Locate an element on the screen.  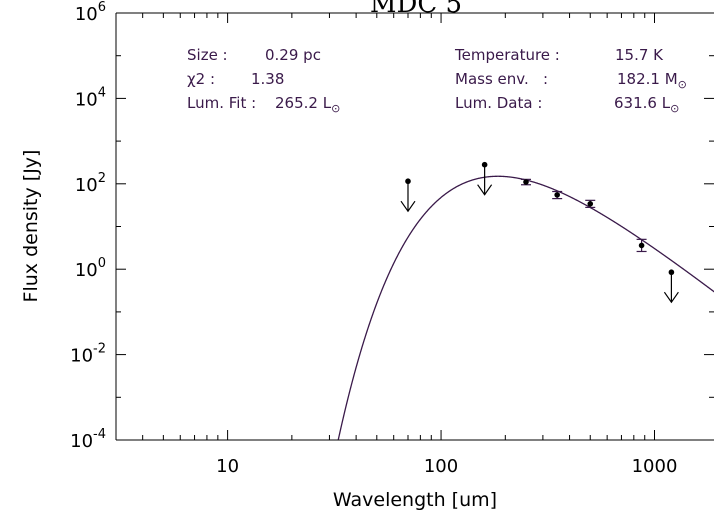
lum-data-unit-sub: ⊙ is located at coordinates (674, 108).